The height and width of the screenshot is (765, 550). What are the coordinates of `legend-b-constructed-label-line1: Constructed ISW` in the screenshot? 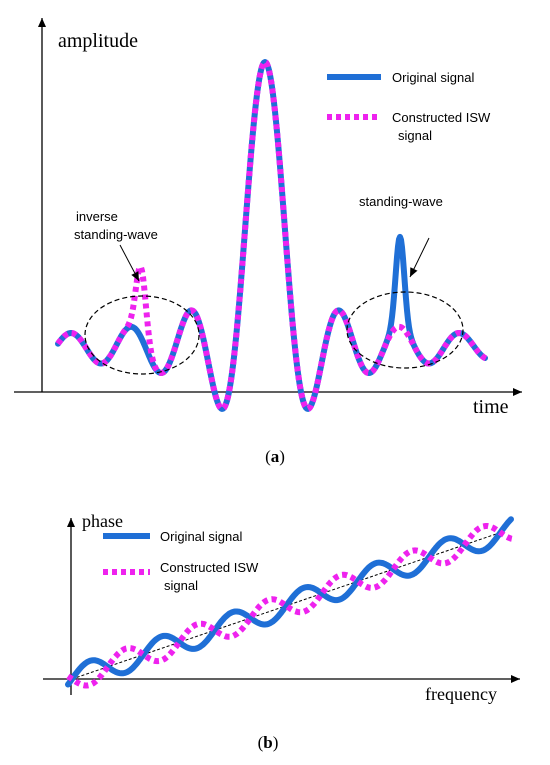 It's located at (209, 567).